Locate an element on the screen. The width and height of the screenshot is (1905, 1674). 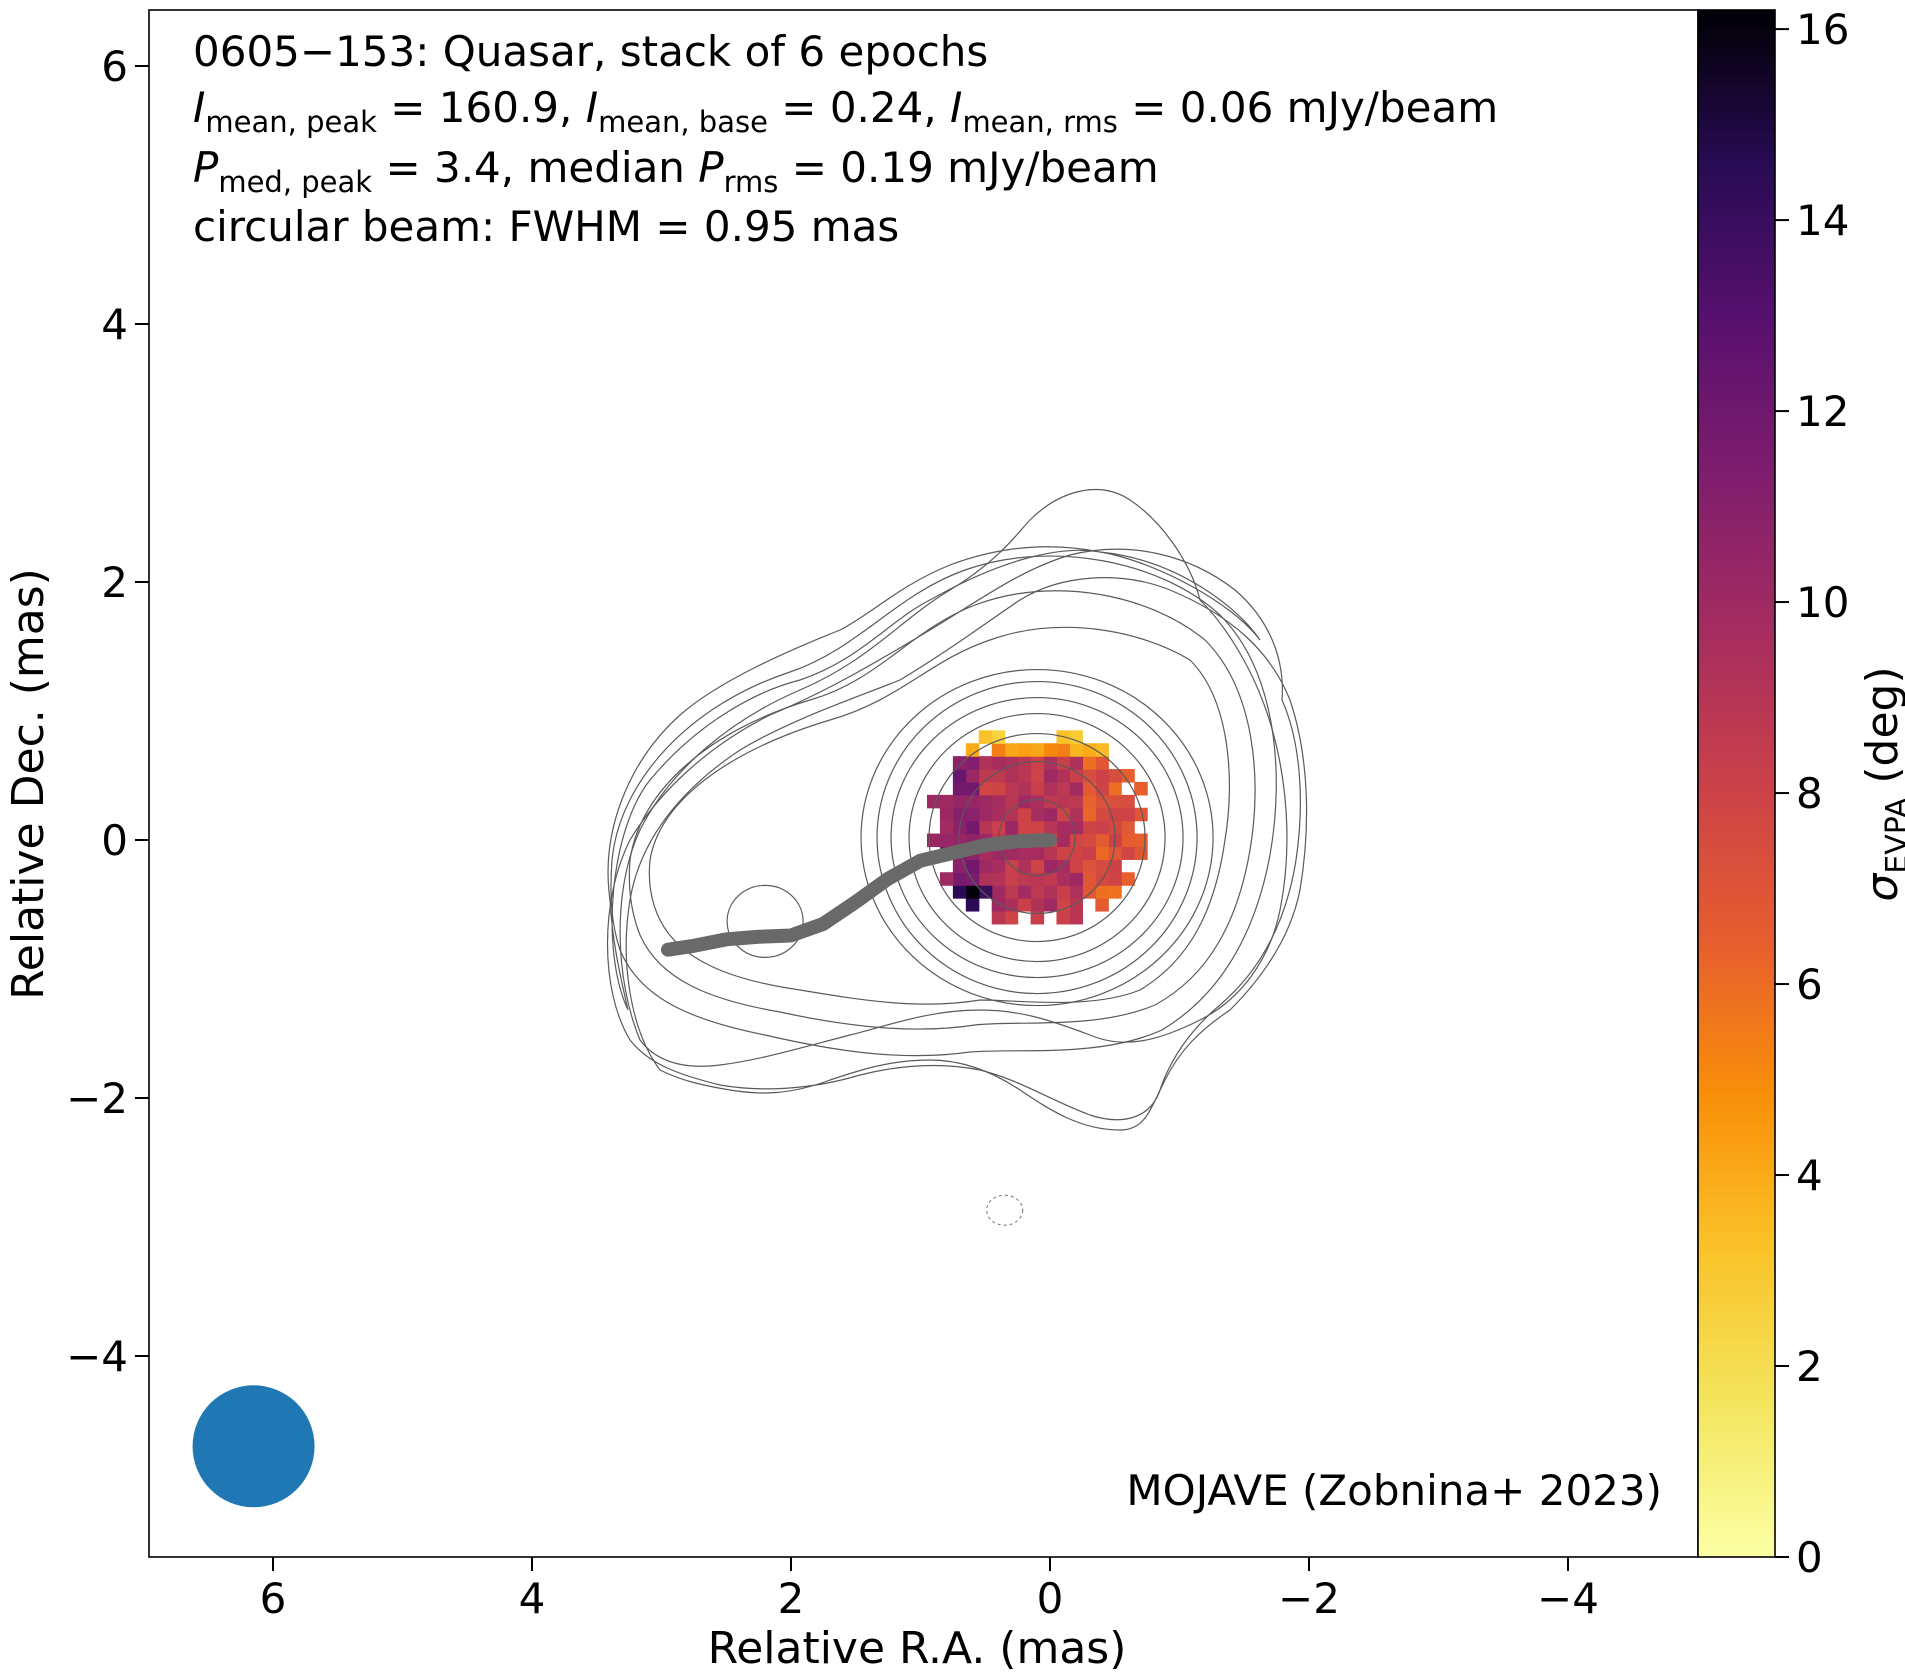
x-tick-label: 4 is located at coordinates (532, 1598).